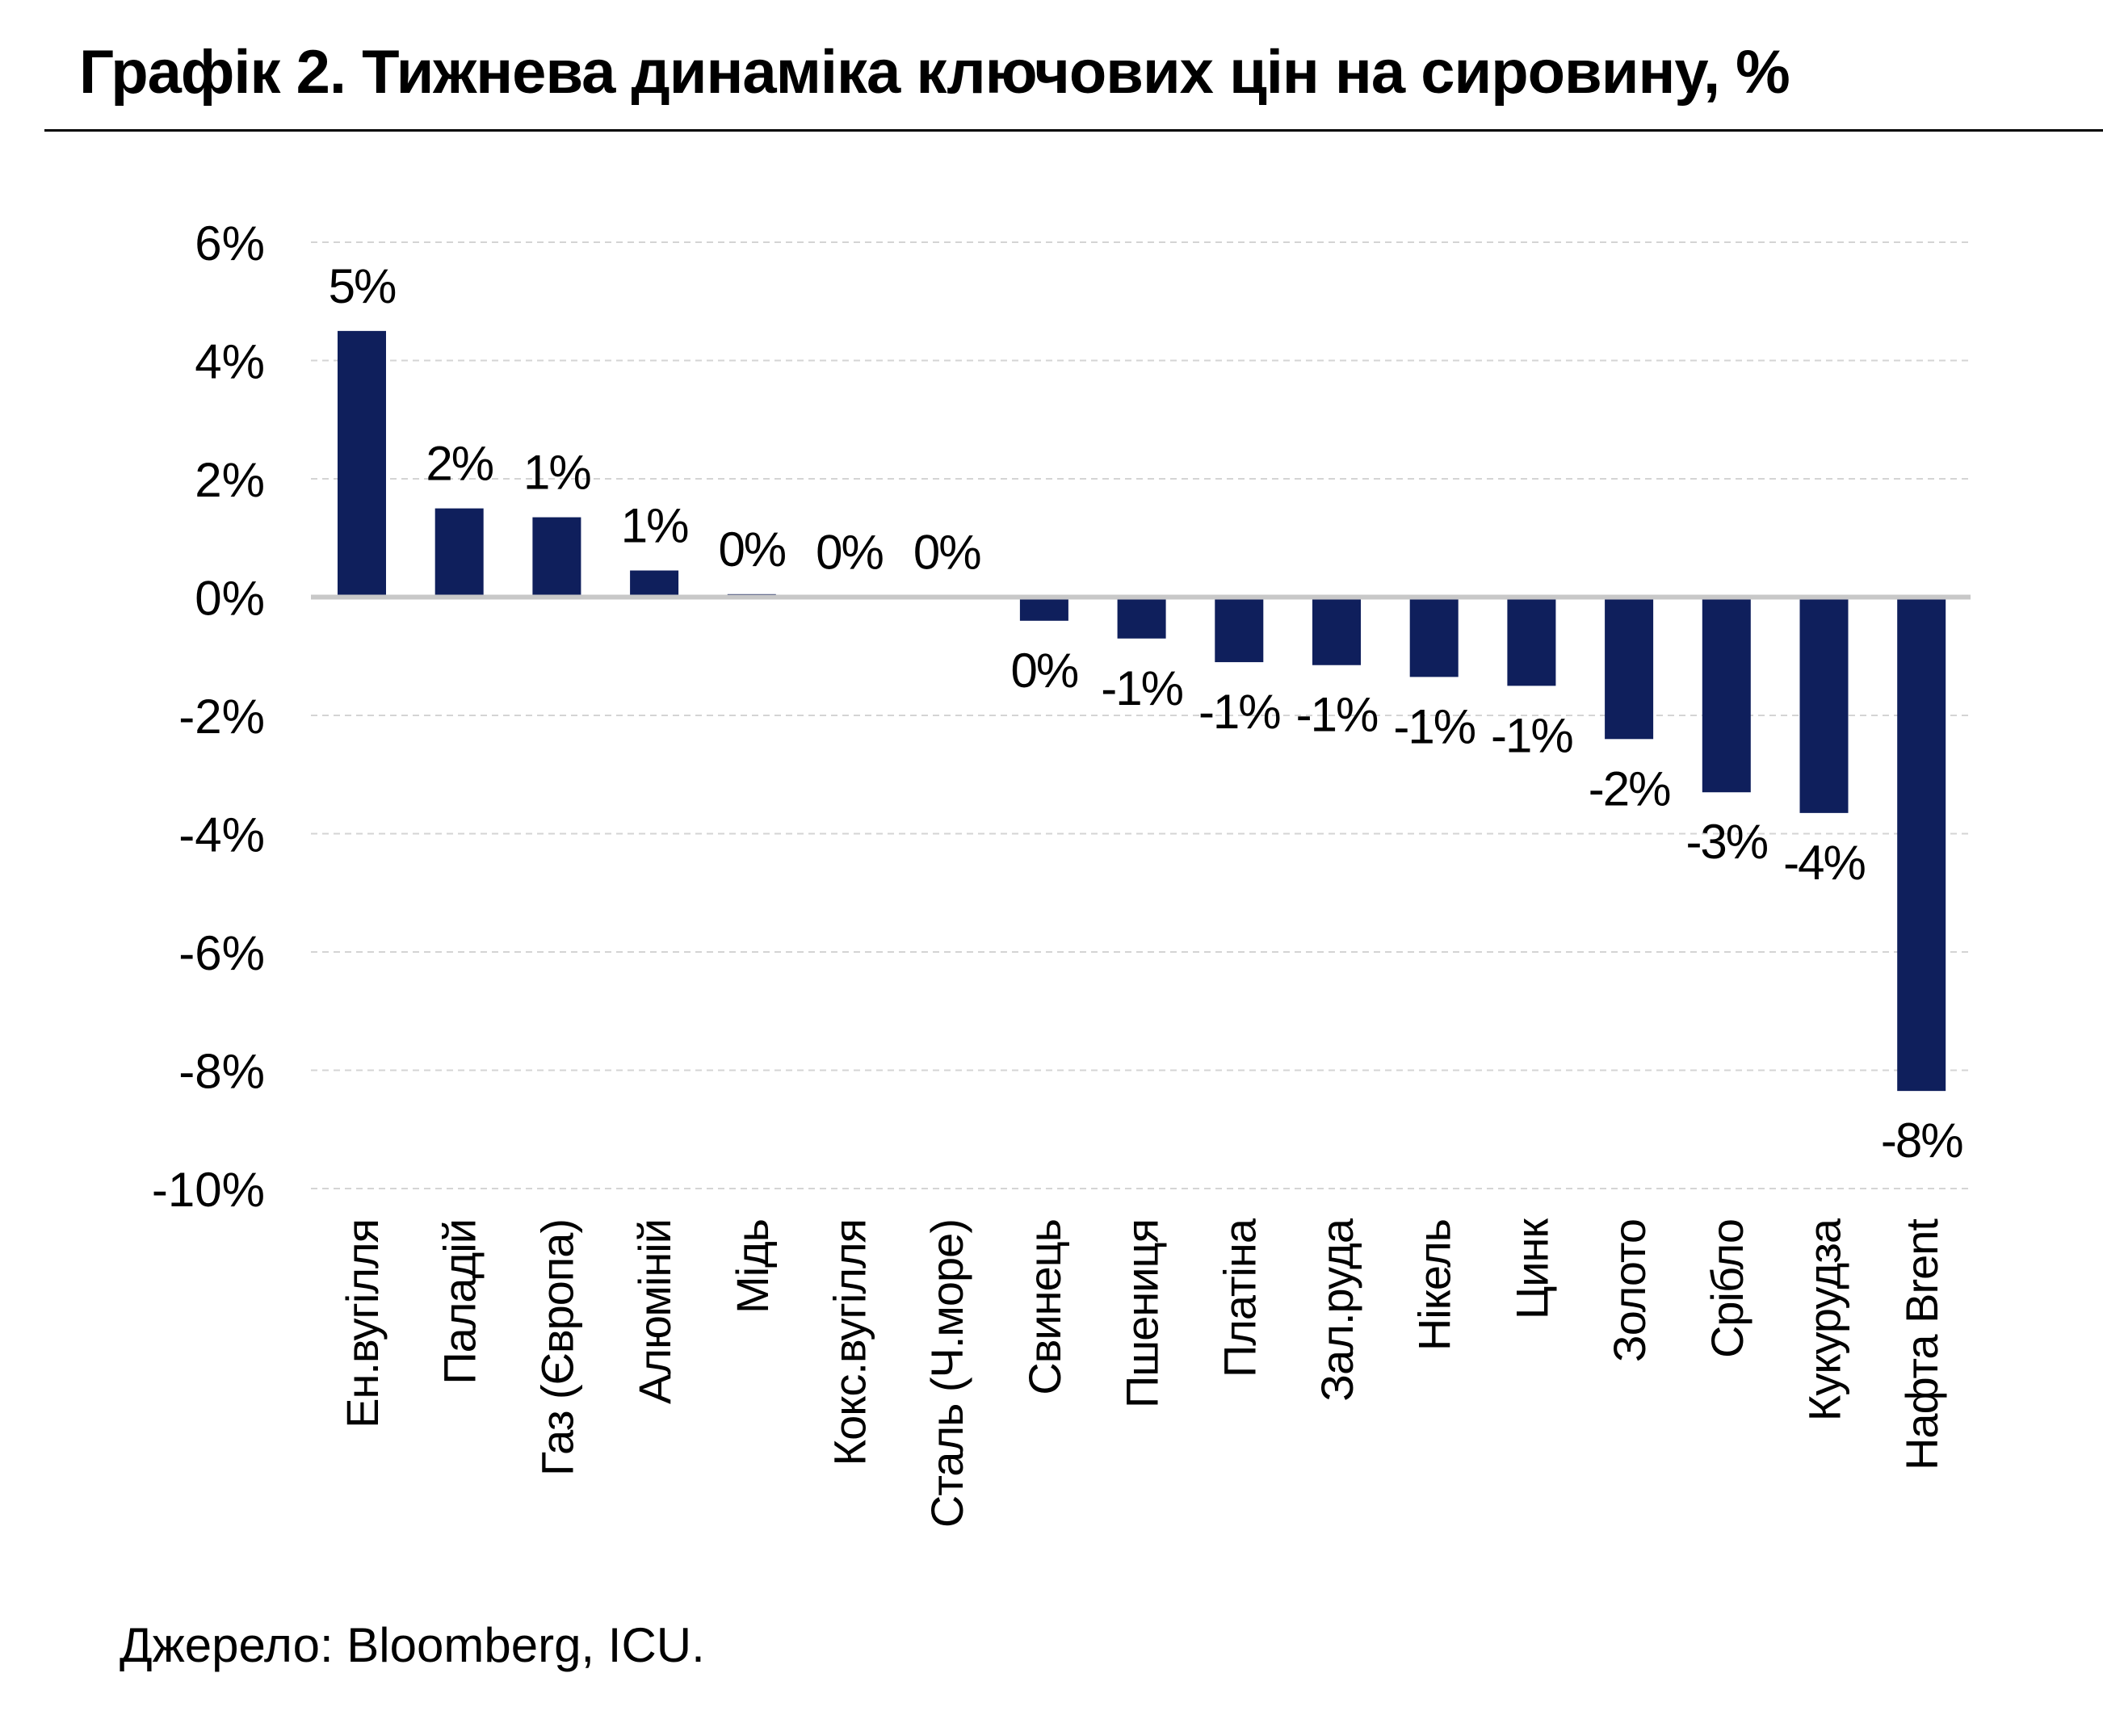 The image size is (2103, 1736). What do you see at coordinates (1629, 788) in the screenshot?
I see `data-label: -2%` at bounding box center [1629, 788].